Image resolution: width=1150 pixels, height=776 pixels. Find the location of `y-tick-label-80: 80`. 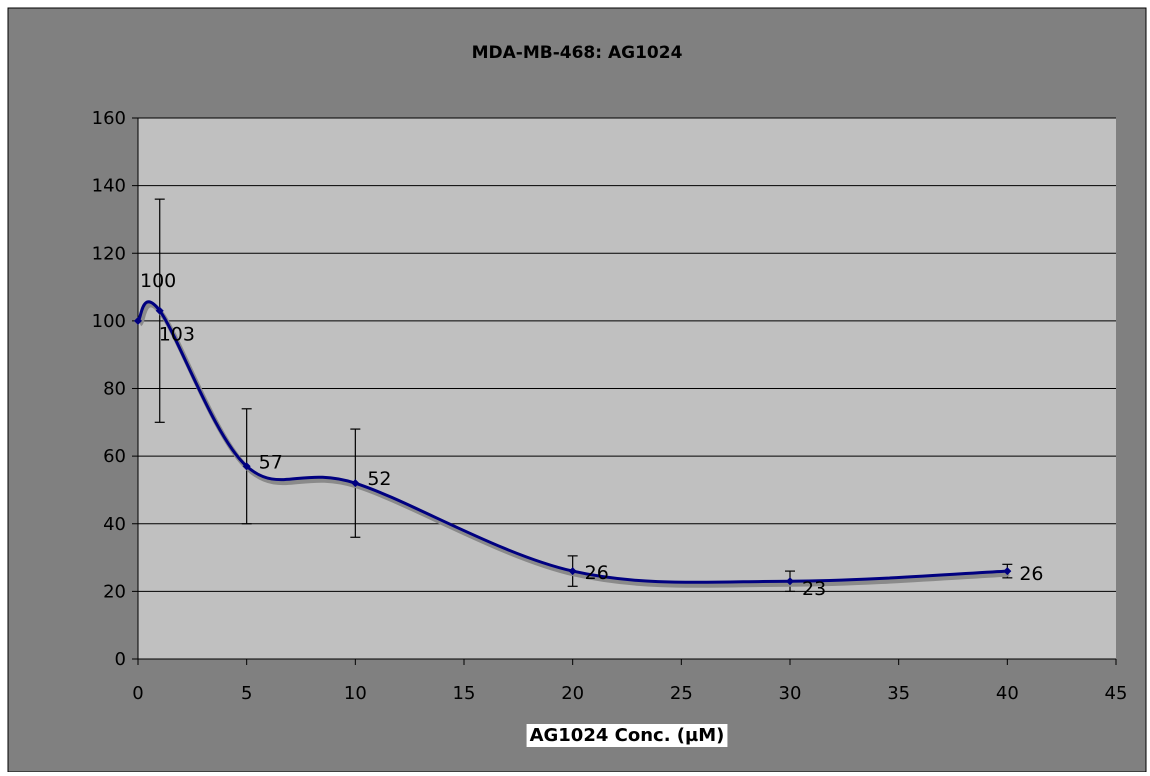

y-tick-label-80: 80 is located at coordinates (114, 389).